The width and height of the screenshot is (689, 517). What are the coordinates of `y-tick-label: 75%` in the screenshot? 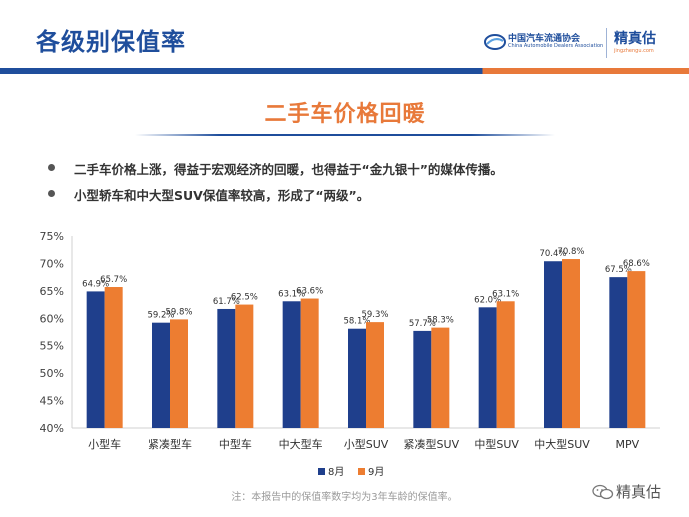 It's located at (52, 236).